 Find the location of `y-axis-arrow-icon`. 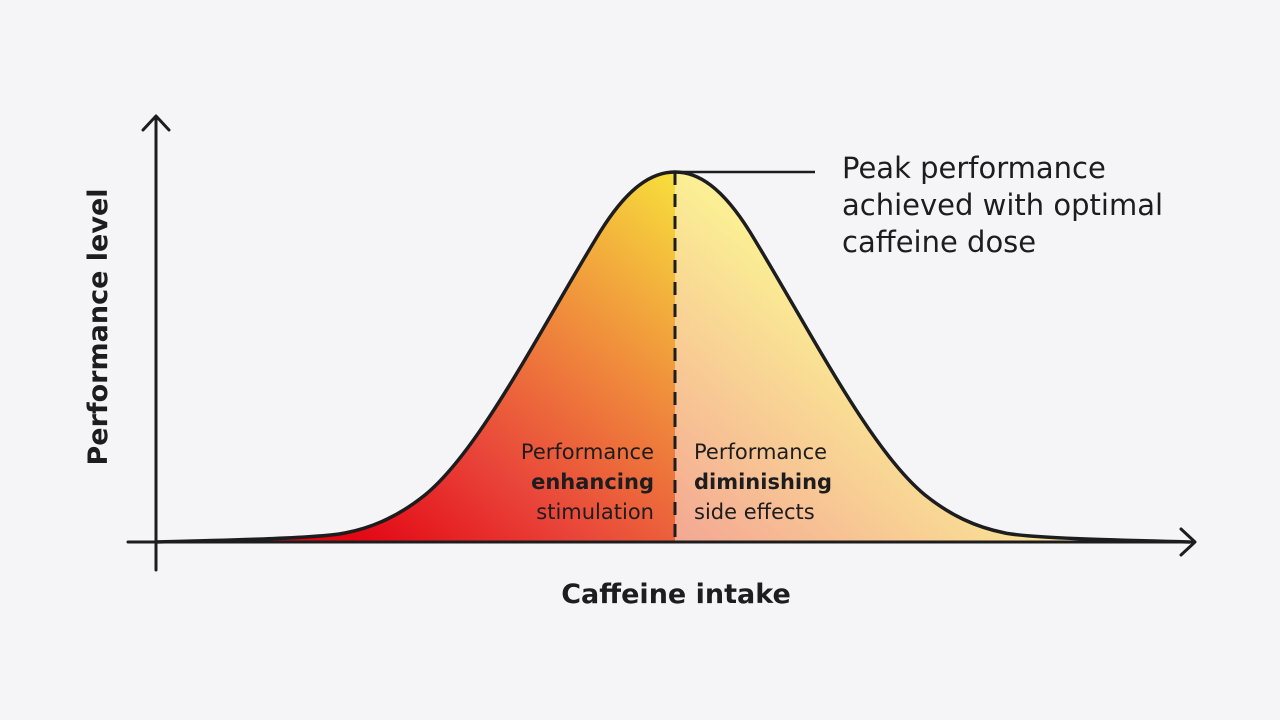

y-axis-arrow-icon is located at coordinates (156, 123).